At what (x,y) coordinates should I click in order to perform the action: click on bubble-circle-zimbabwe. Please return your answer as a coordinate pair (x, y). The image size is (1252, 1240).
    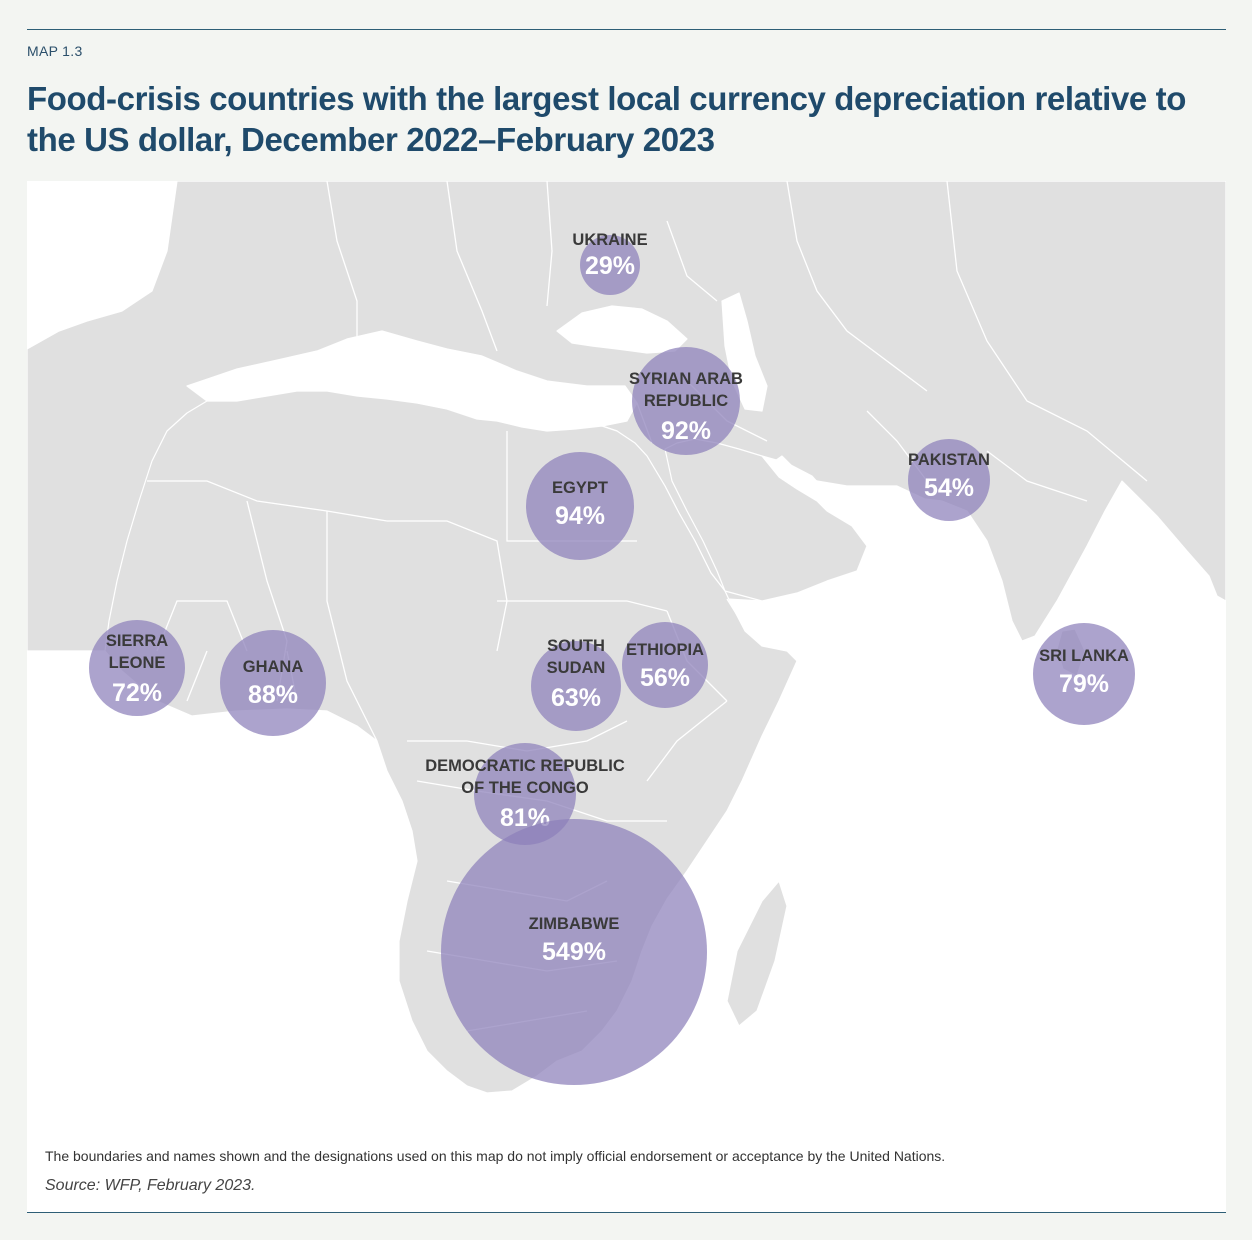
    Looking at the image, I should click on (574, 952).